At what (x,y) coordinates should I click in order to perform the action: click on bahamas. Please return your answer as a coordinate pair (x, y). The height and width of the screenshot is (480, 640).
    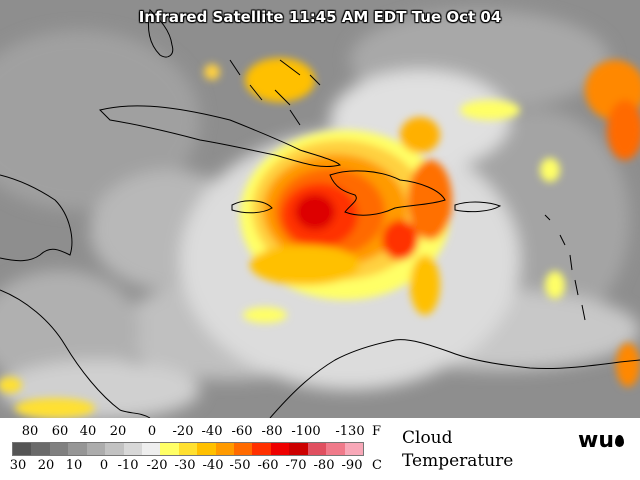
    Looking at the image, I should click on (265, 92).